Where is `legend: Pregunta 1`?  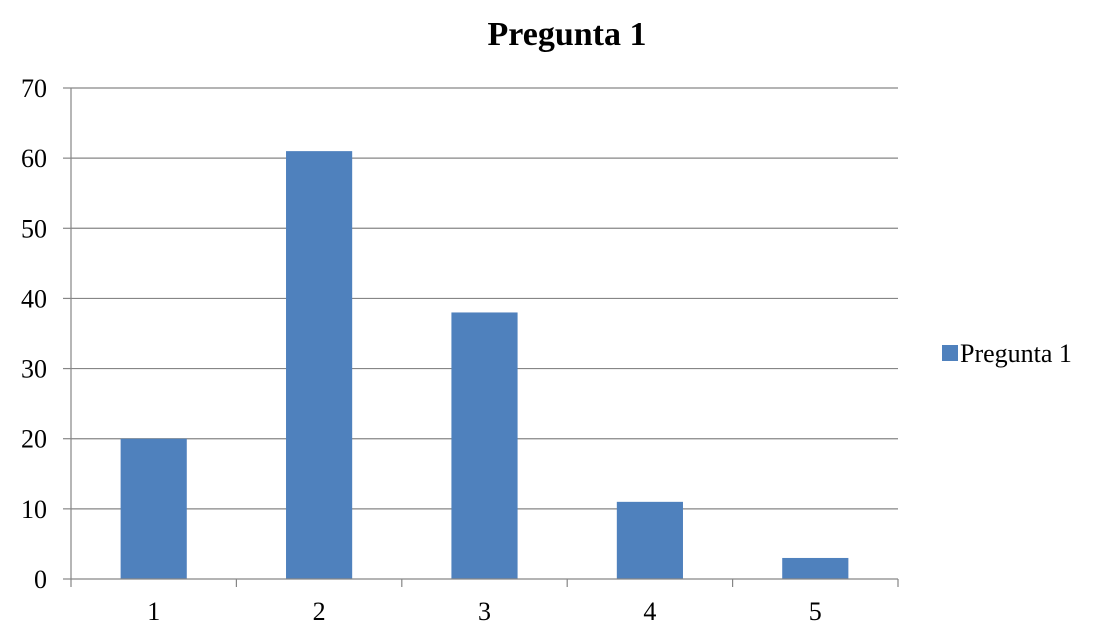
legend: Pregunta 1 is located at coordinates (1007, 353).